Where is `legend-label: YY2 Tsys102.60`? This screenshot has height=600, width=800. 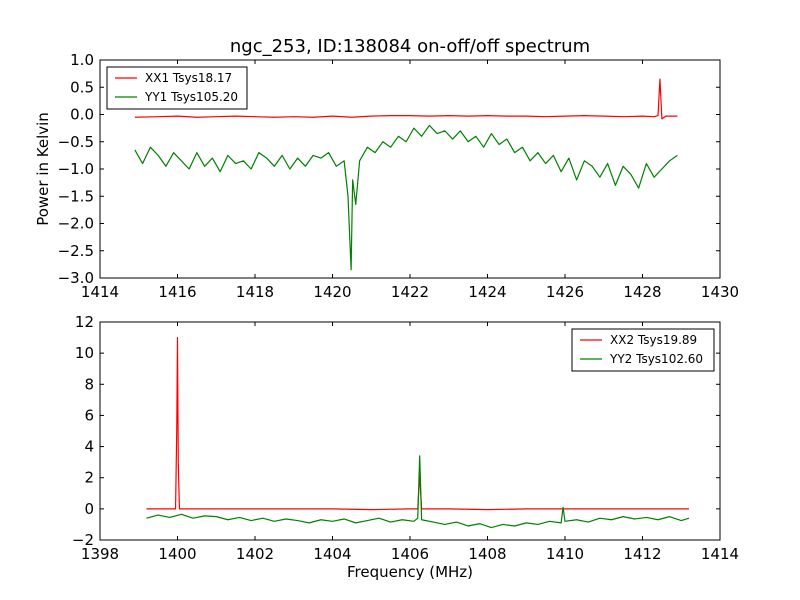
legend-label: YY2 Tsys102.60 is located at coordinates (656, 359).